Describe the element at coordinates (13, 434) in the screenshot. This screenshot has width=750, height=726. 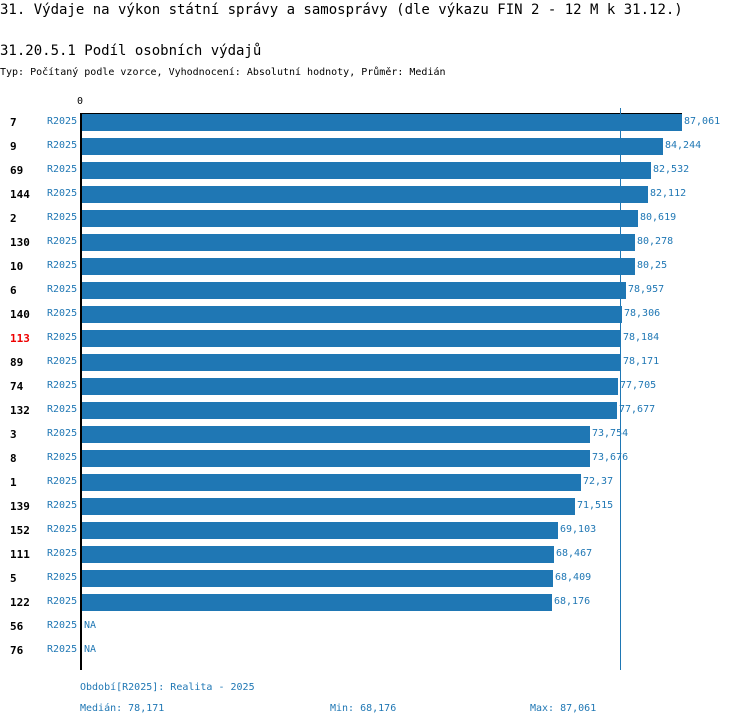
I see `row-id: 3` at that location.